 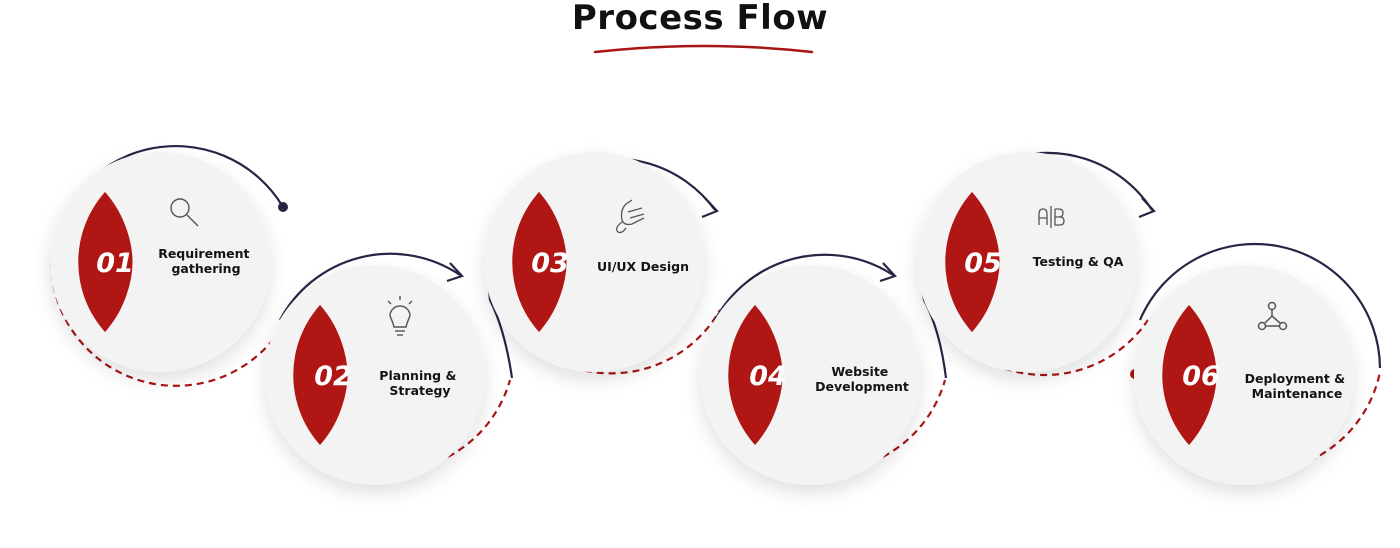 I want to click on ab-test-icon, so click(x=1051, y=217).